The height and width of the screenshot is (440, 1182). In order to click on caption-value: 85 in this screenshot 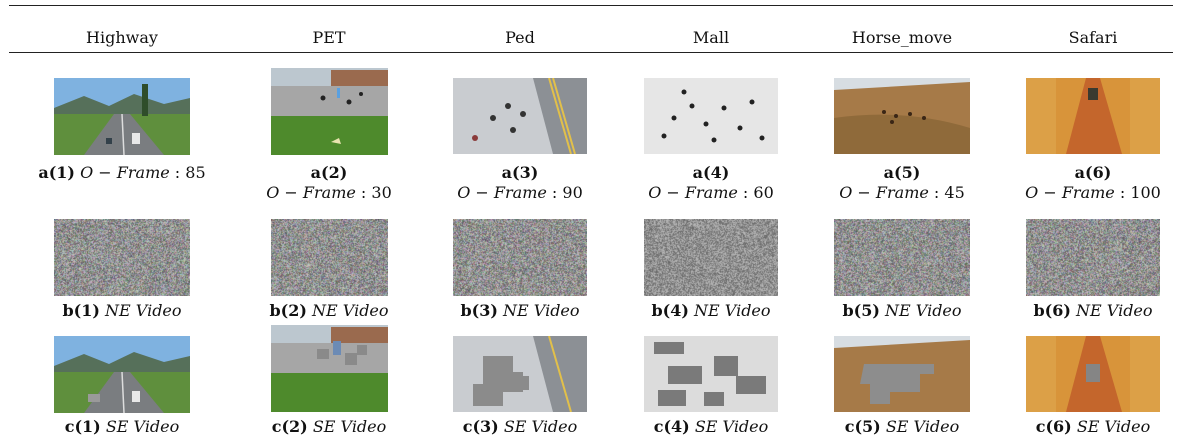, I will do `click(195, 172)`.